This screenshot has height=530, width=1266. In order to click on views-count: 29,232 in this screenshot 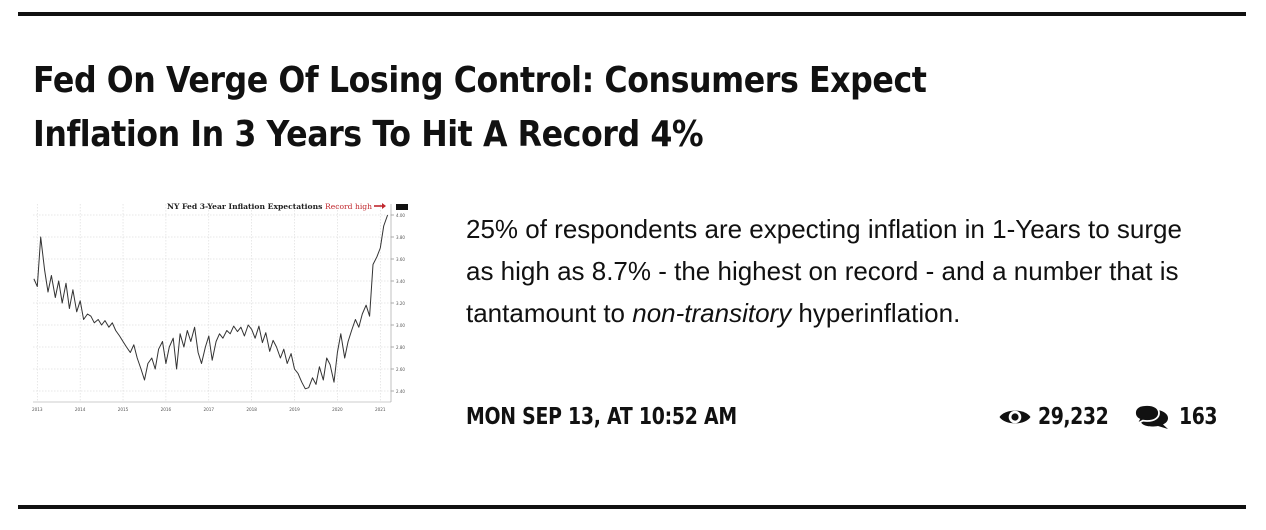, I will do `click(1073, 417)`.